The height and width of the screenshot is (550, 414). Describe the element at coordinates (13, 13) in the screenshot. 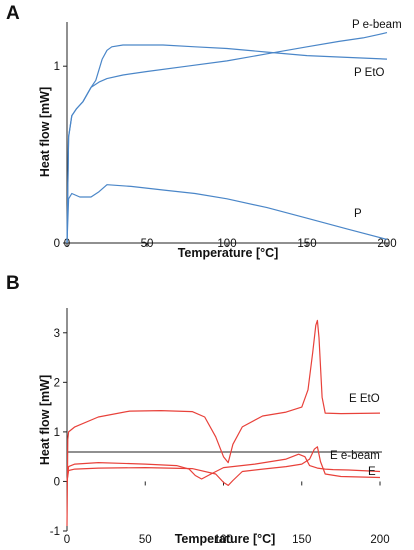

I see `panel-letter: A` at that location.